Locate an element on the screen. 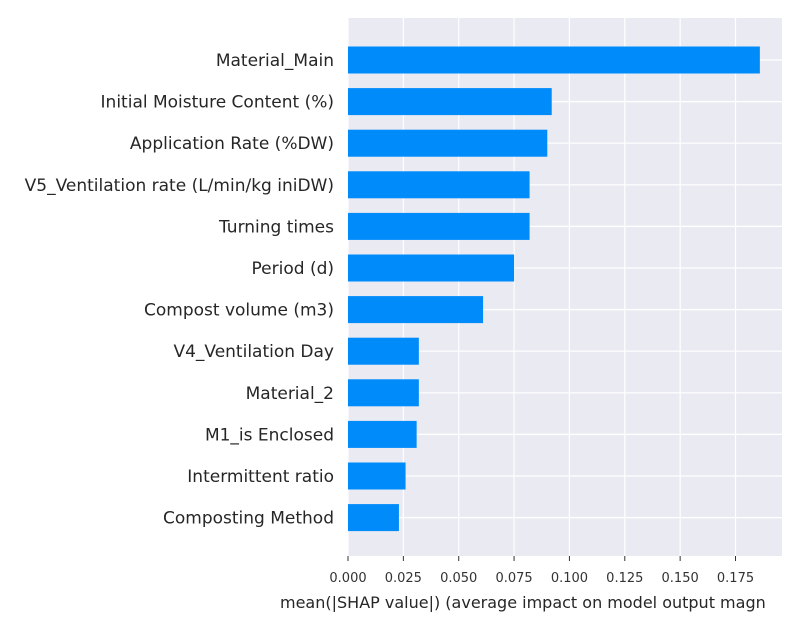 The width and height of the screenshot is (800, 630). x-tick-labels: 0.000 0.025 0.050 0.075 0.100 0.125 0.150 0.175 is located at coordinates (541, 571).